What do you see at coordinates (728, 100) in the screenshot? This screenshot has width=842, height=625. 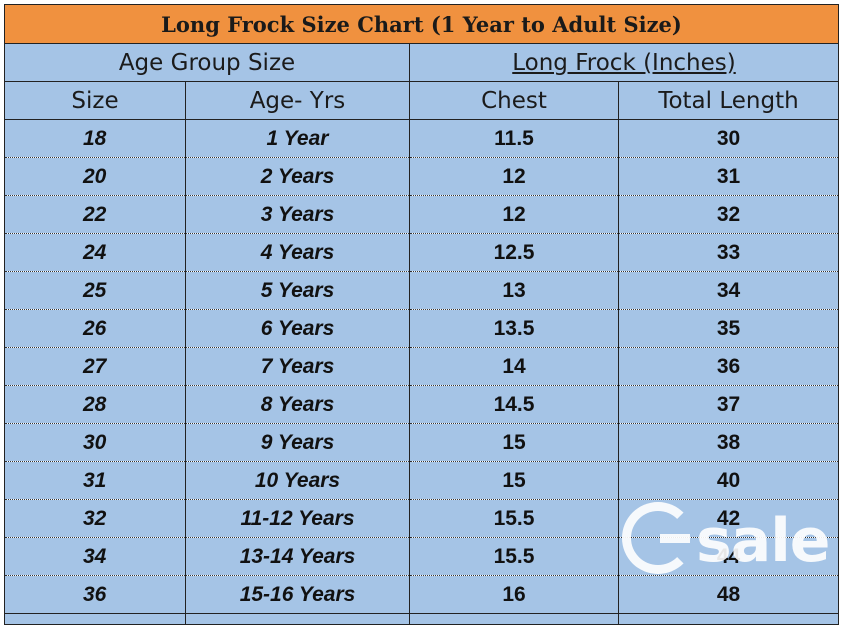 I see `length-column-header: Total Length` at bounding box center [728, 100].